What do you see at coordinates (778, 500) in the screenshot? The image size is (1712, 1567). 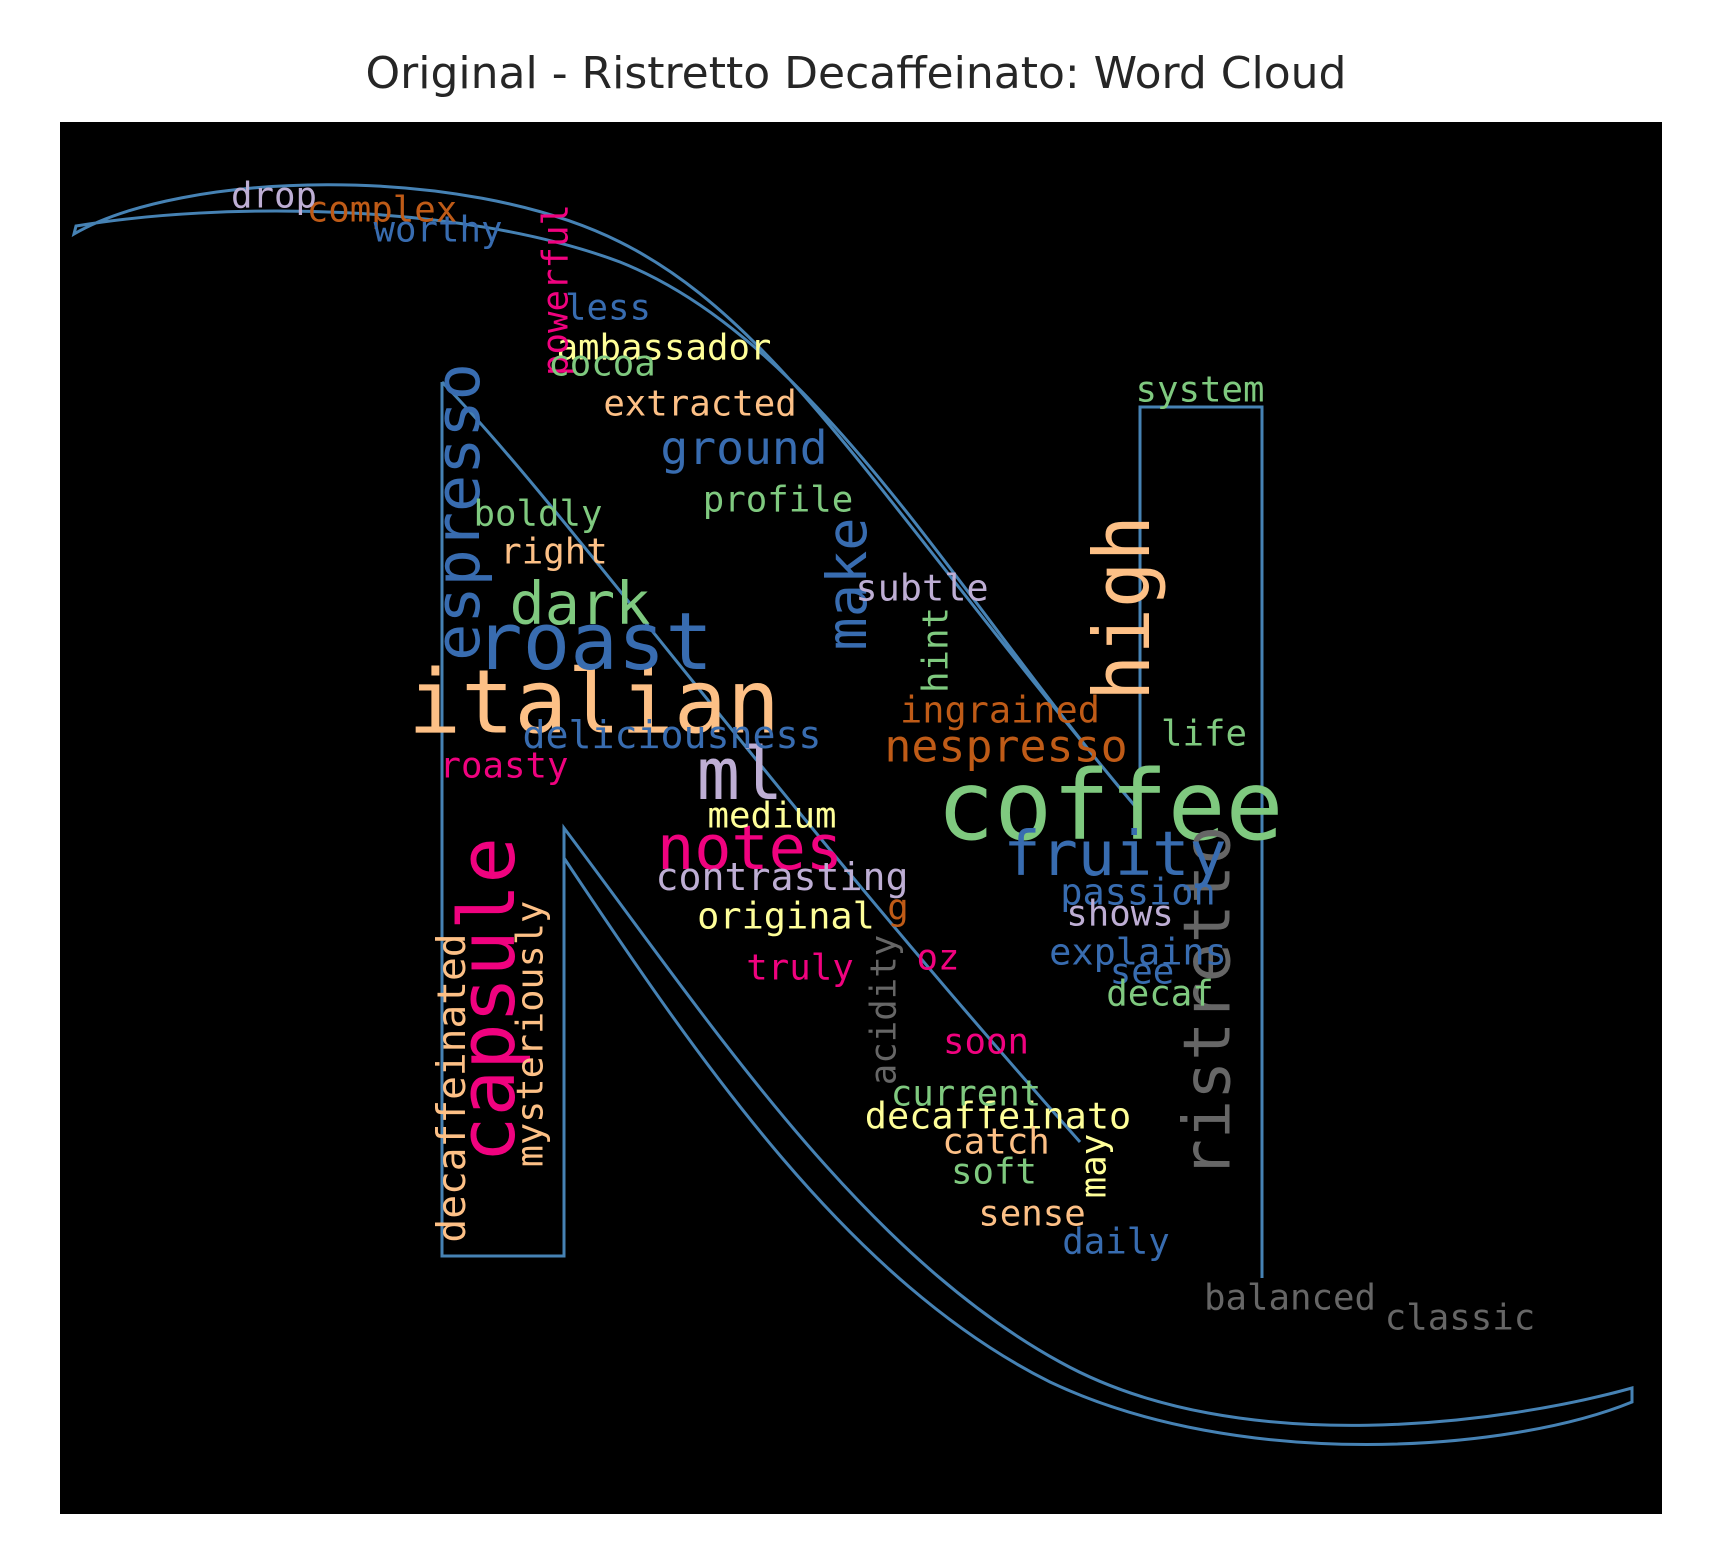 I see `word-profile: profile` at bounding box center [778, 500].